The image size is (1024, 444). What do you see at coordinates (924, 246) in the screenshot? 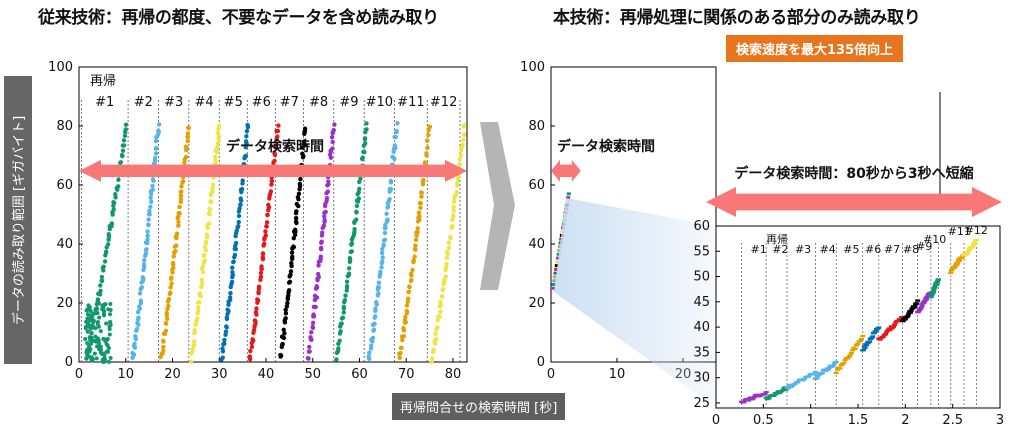
I see `recursion-label: #9` at bounding box center [924, 246].